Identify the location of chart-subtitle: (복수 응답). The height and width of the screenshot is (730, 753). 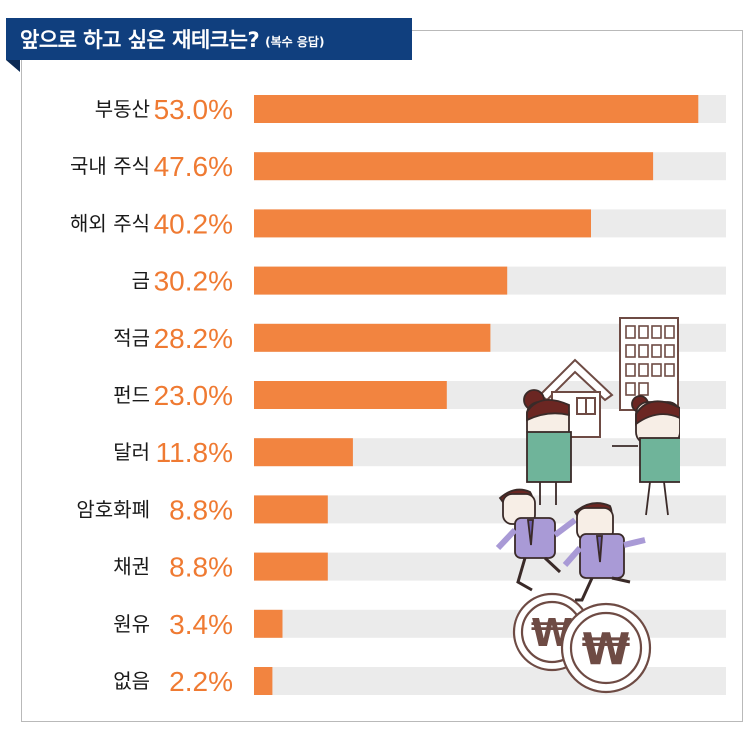
(295, 41).